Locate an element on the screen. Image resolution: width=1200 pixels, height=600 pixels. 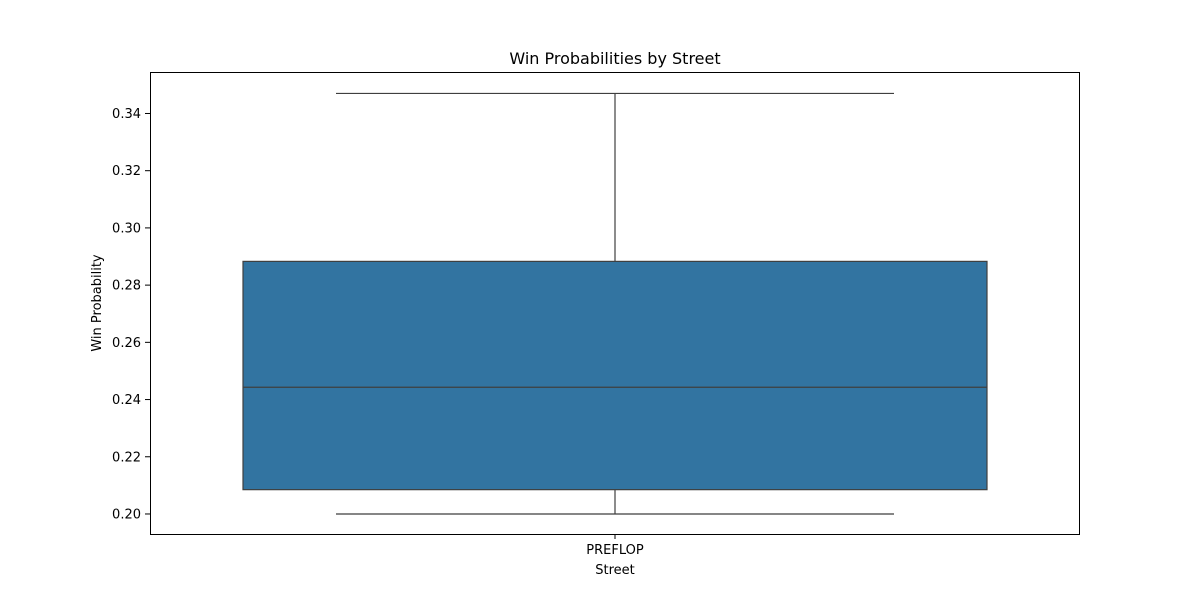
y-tick-label: 0.28 is located at coordinates (126, 286).